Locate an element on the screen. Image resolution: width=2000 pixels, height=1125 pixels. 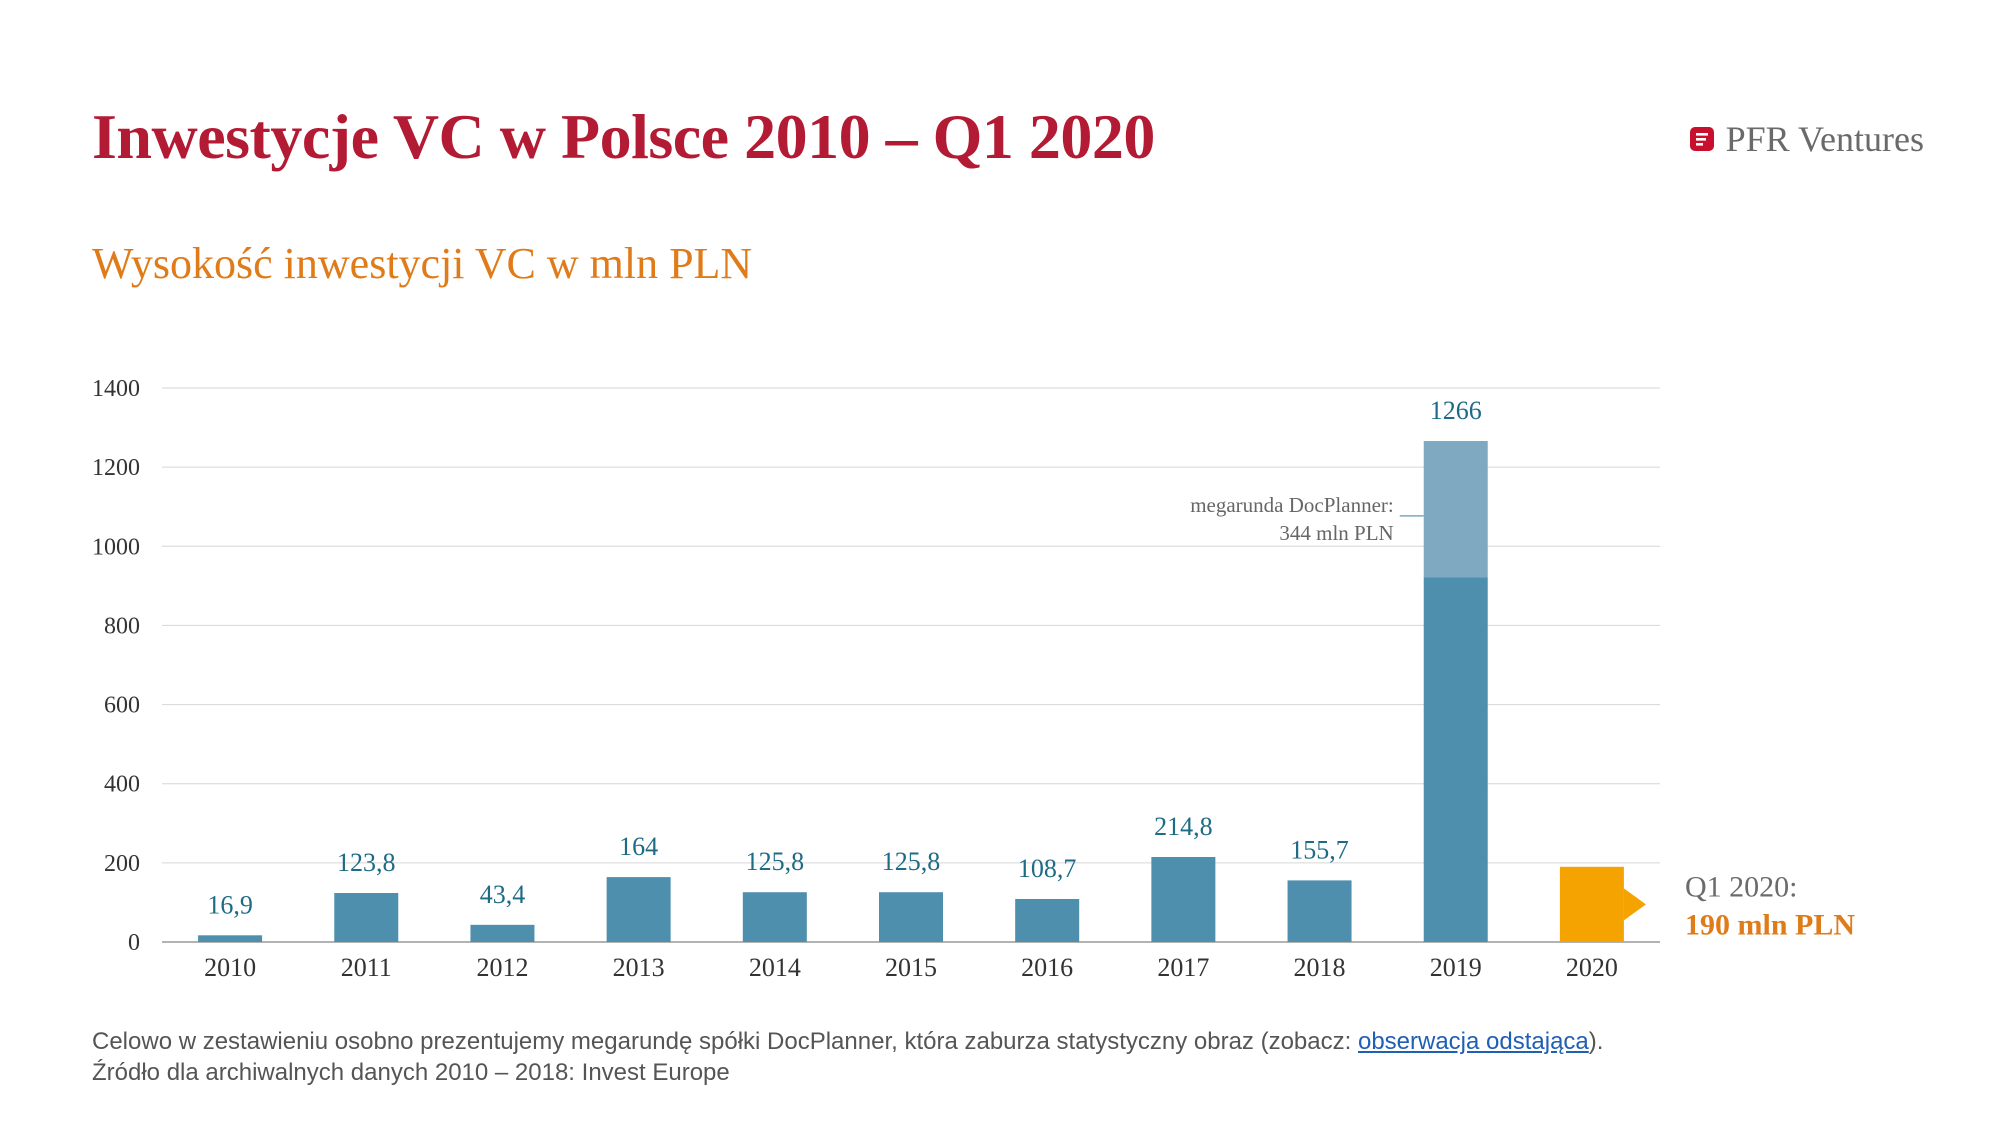
value-label: 16,9 is located at coordinates (230, 904).